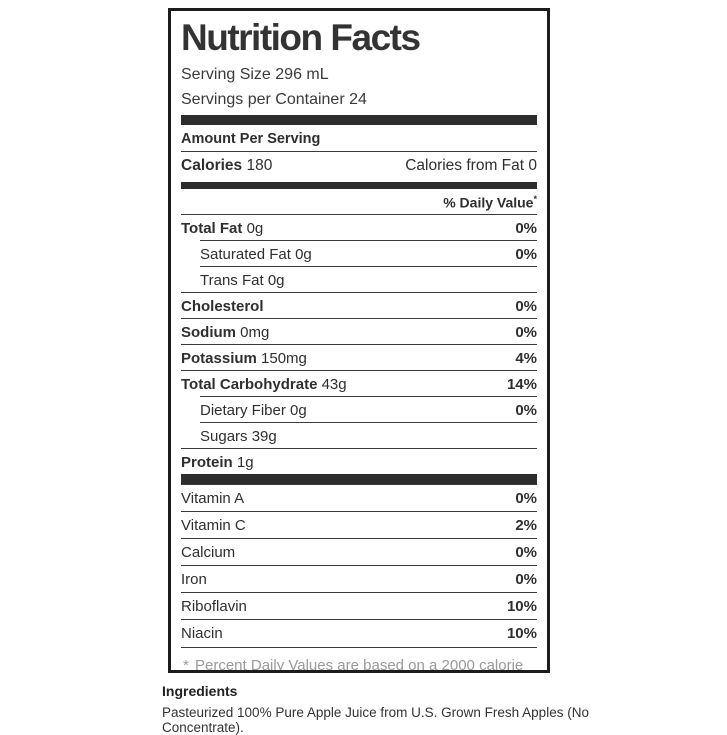 This screenshot has width=727, height=735. Describe the element at coordinates (202, 634) in the screenshot. I see `vitamin-name: Niacin` at that location.